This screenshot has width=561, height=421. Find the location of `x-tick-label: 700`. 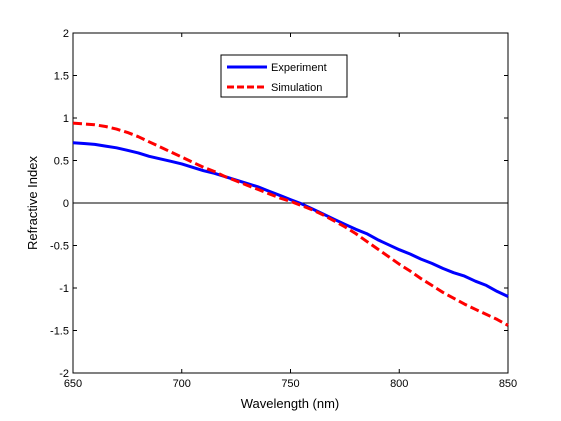

x-tick-label: 700 is located at coordinates (182, 384).